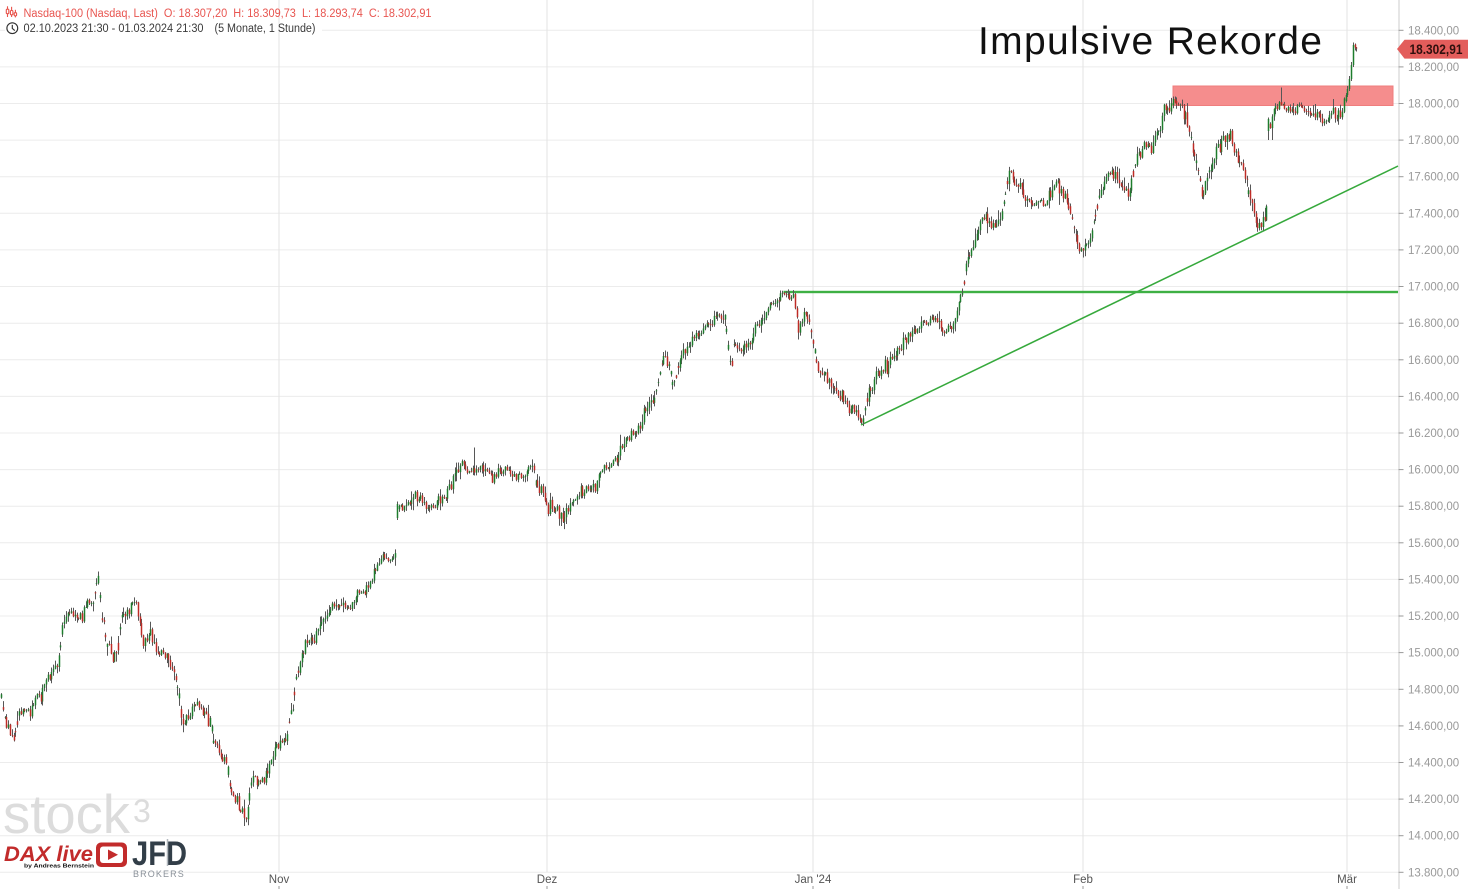 The image size is (1468, 889). What do you see at coordinates (1433, 214) in the screenshot?
I see `svg-text: 17.400,00` at bounding box center [1433, 214].